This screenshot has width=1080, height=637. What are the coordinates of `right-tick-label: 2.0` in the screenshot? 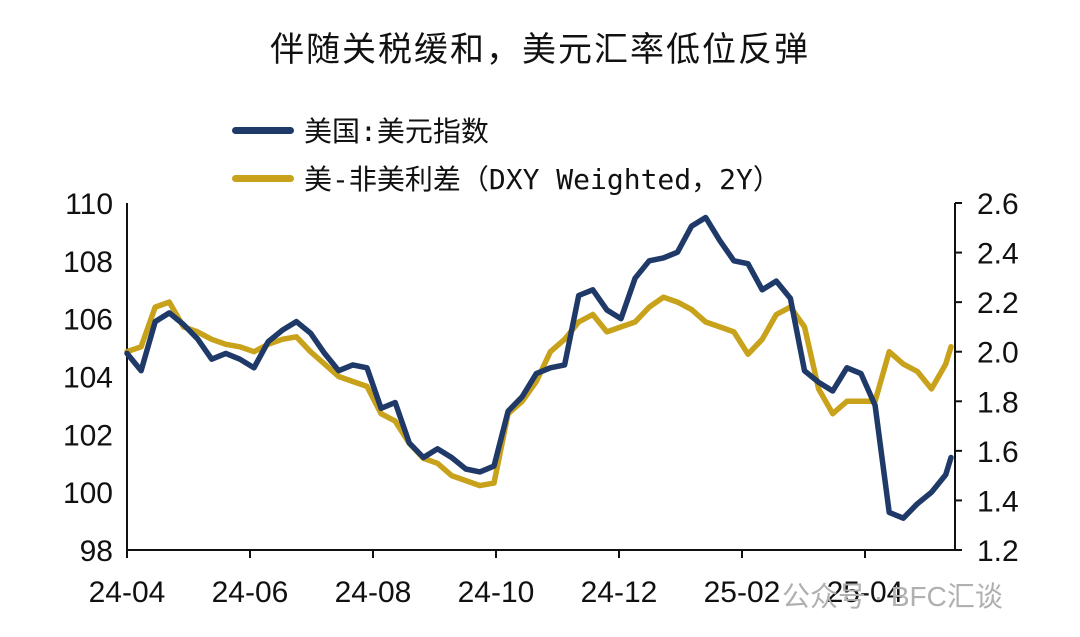 It's located at (998, 353).